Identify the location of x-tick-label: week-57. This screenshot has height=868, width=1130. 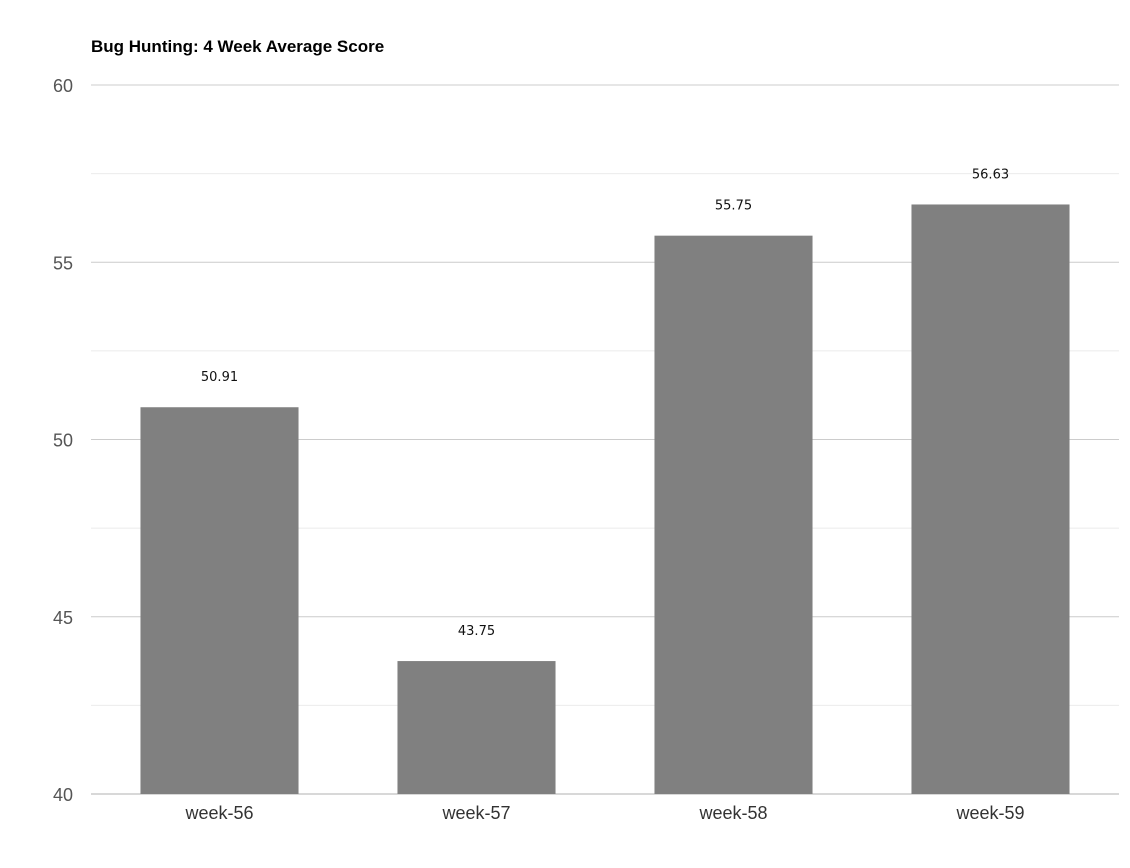
(475, 813).